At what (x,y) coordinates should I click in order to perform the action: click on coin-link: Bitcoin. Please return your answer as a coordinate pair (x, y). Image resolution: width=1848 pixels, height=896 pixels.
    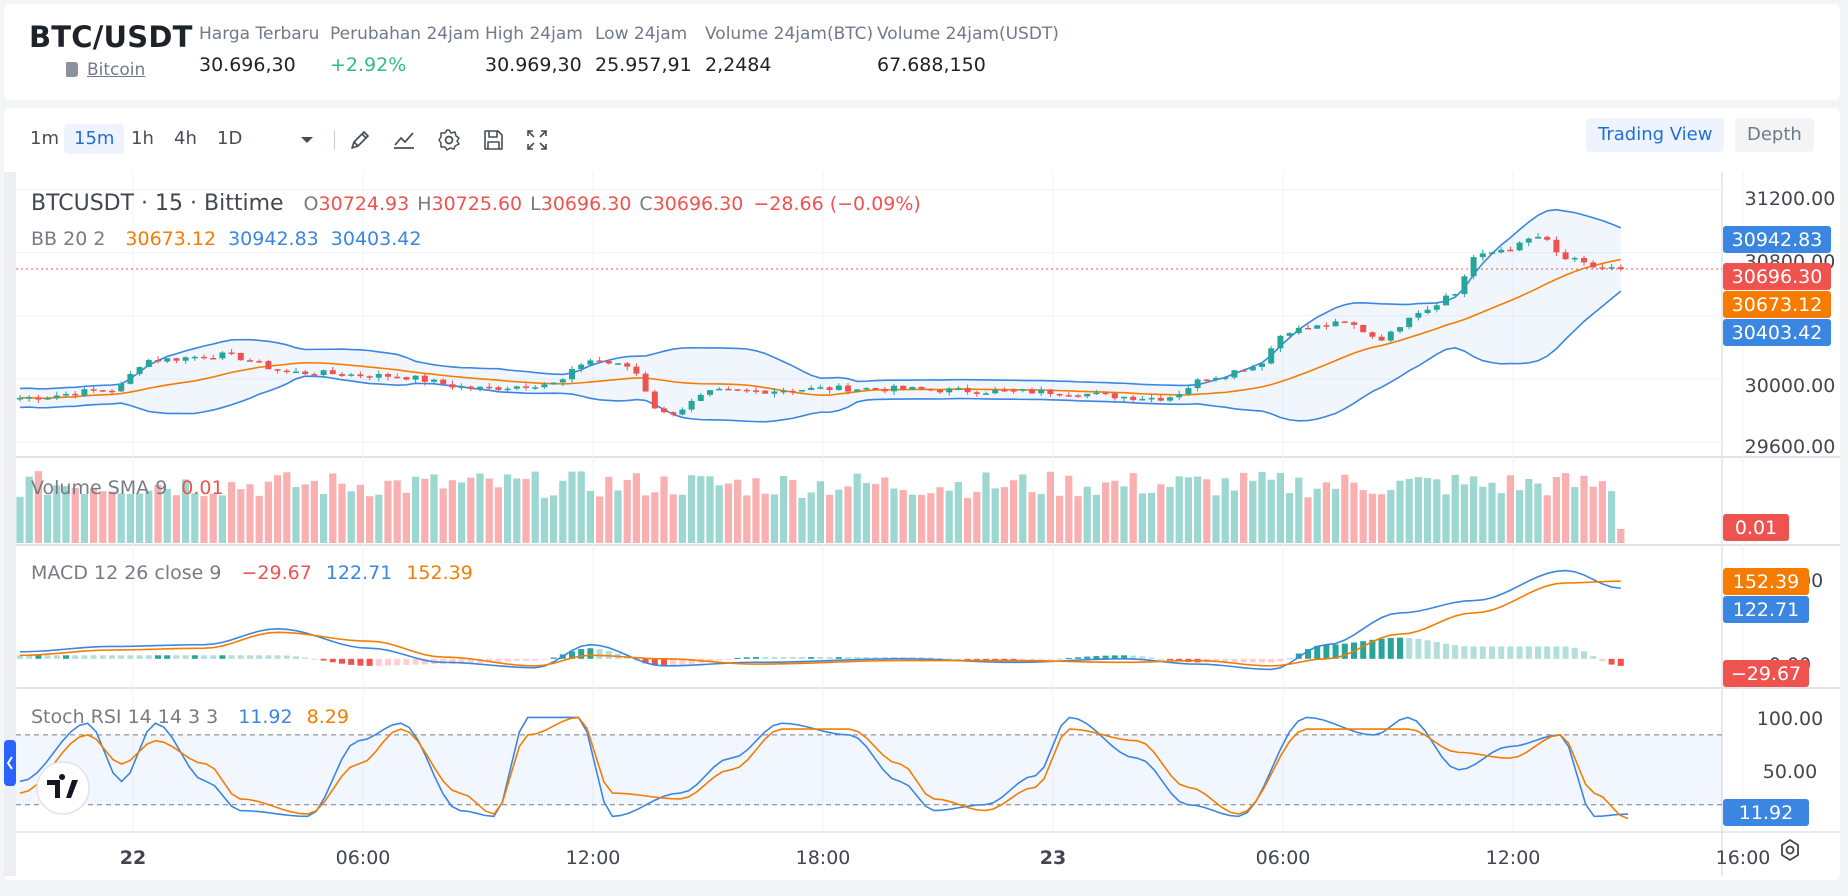
    Looking at the image, I should click on (105, 70).